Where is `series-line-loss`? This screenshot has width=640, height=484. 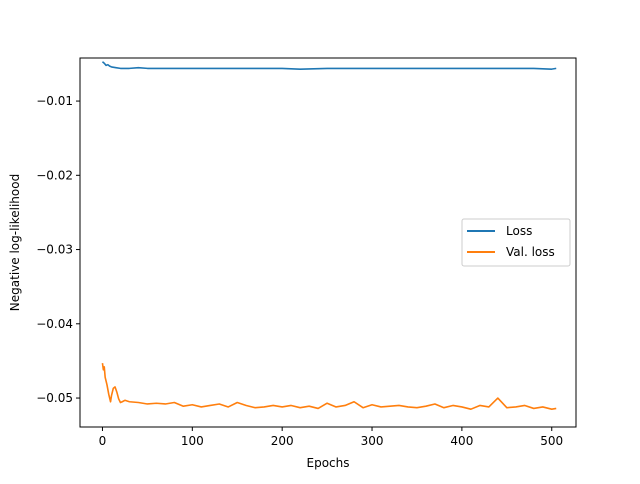 series-line-loss is located at coordinates (329, 65).